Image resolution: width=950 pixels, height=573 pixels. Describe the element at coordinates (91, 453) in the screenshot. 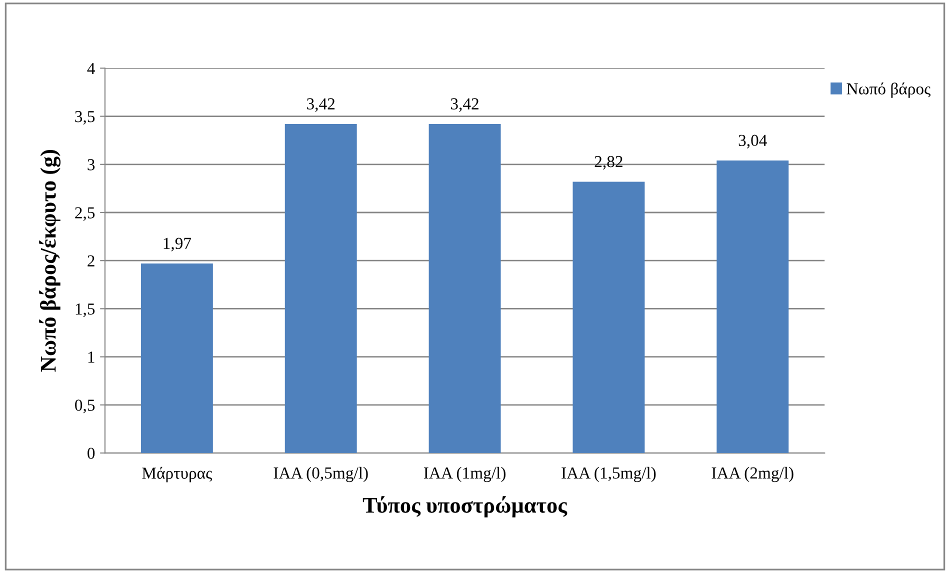

I see `y-tick-label: 0` at that location.